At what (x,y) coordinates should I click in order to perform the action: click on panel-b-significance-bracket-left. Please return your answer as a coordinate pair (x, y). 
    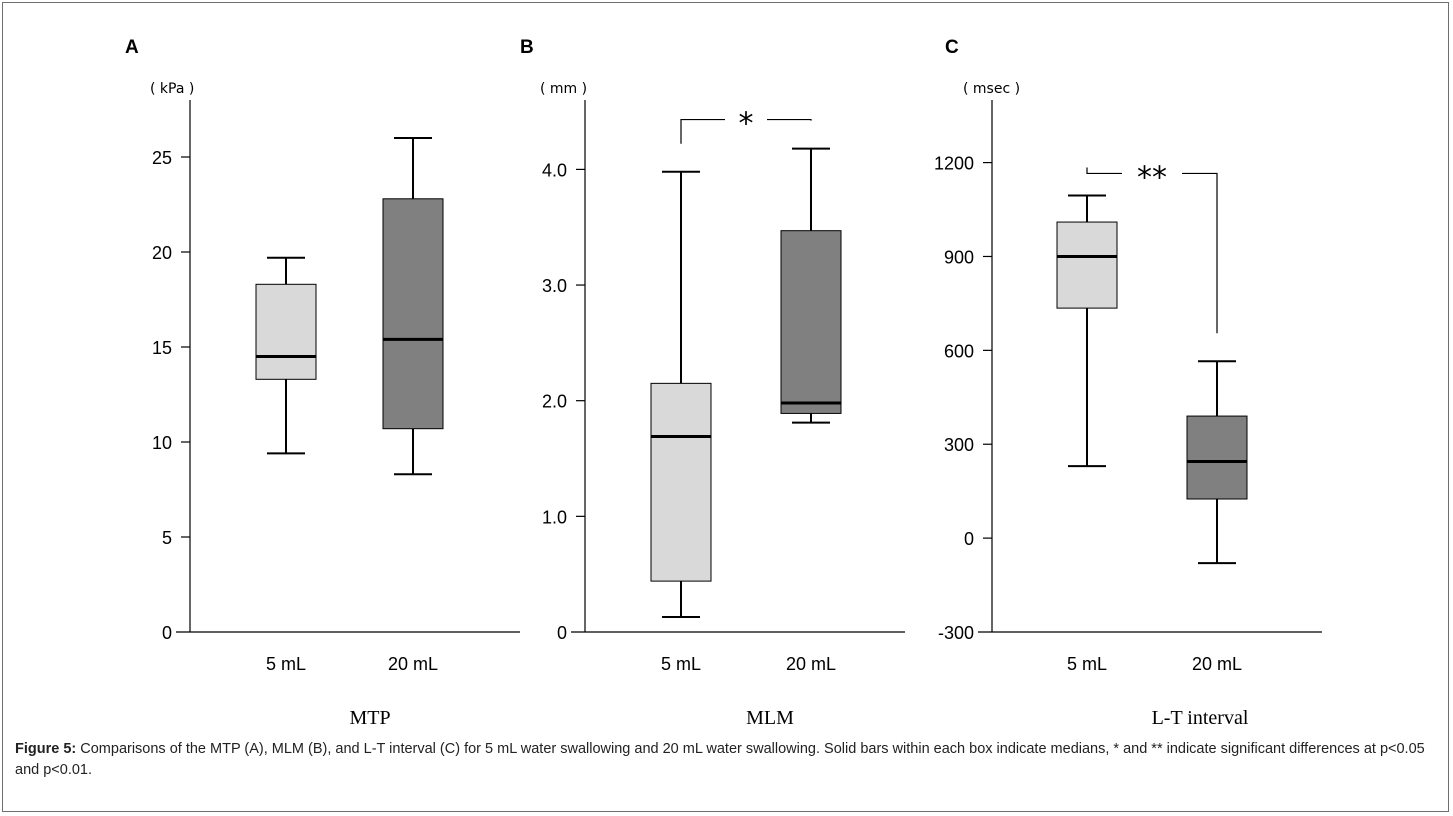
    Looking at the image, I should click on (702, 131).